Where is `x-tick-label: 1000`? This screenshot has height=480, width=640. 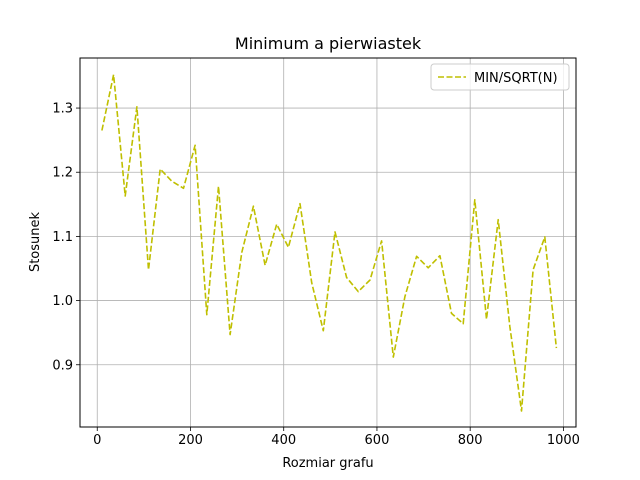
x-tick-label: 1000 is located at coordinates (563, 440).